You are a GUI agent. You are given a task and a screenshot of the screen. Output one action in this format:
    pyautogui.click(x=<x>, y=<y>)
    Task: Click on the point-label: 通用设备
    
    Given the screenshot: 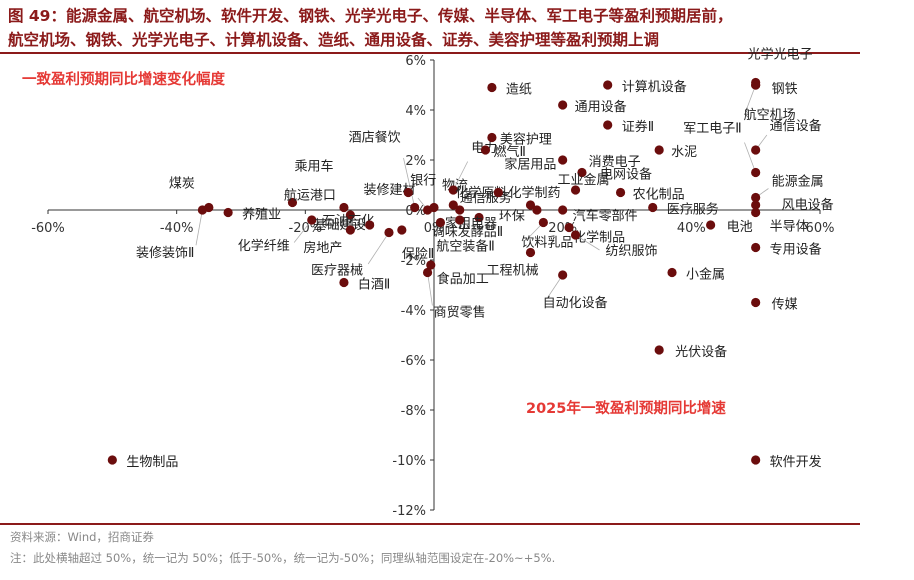 What is the action you would take?
    pyautogui.click(x=601, y=107)
    